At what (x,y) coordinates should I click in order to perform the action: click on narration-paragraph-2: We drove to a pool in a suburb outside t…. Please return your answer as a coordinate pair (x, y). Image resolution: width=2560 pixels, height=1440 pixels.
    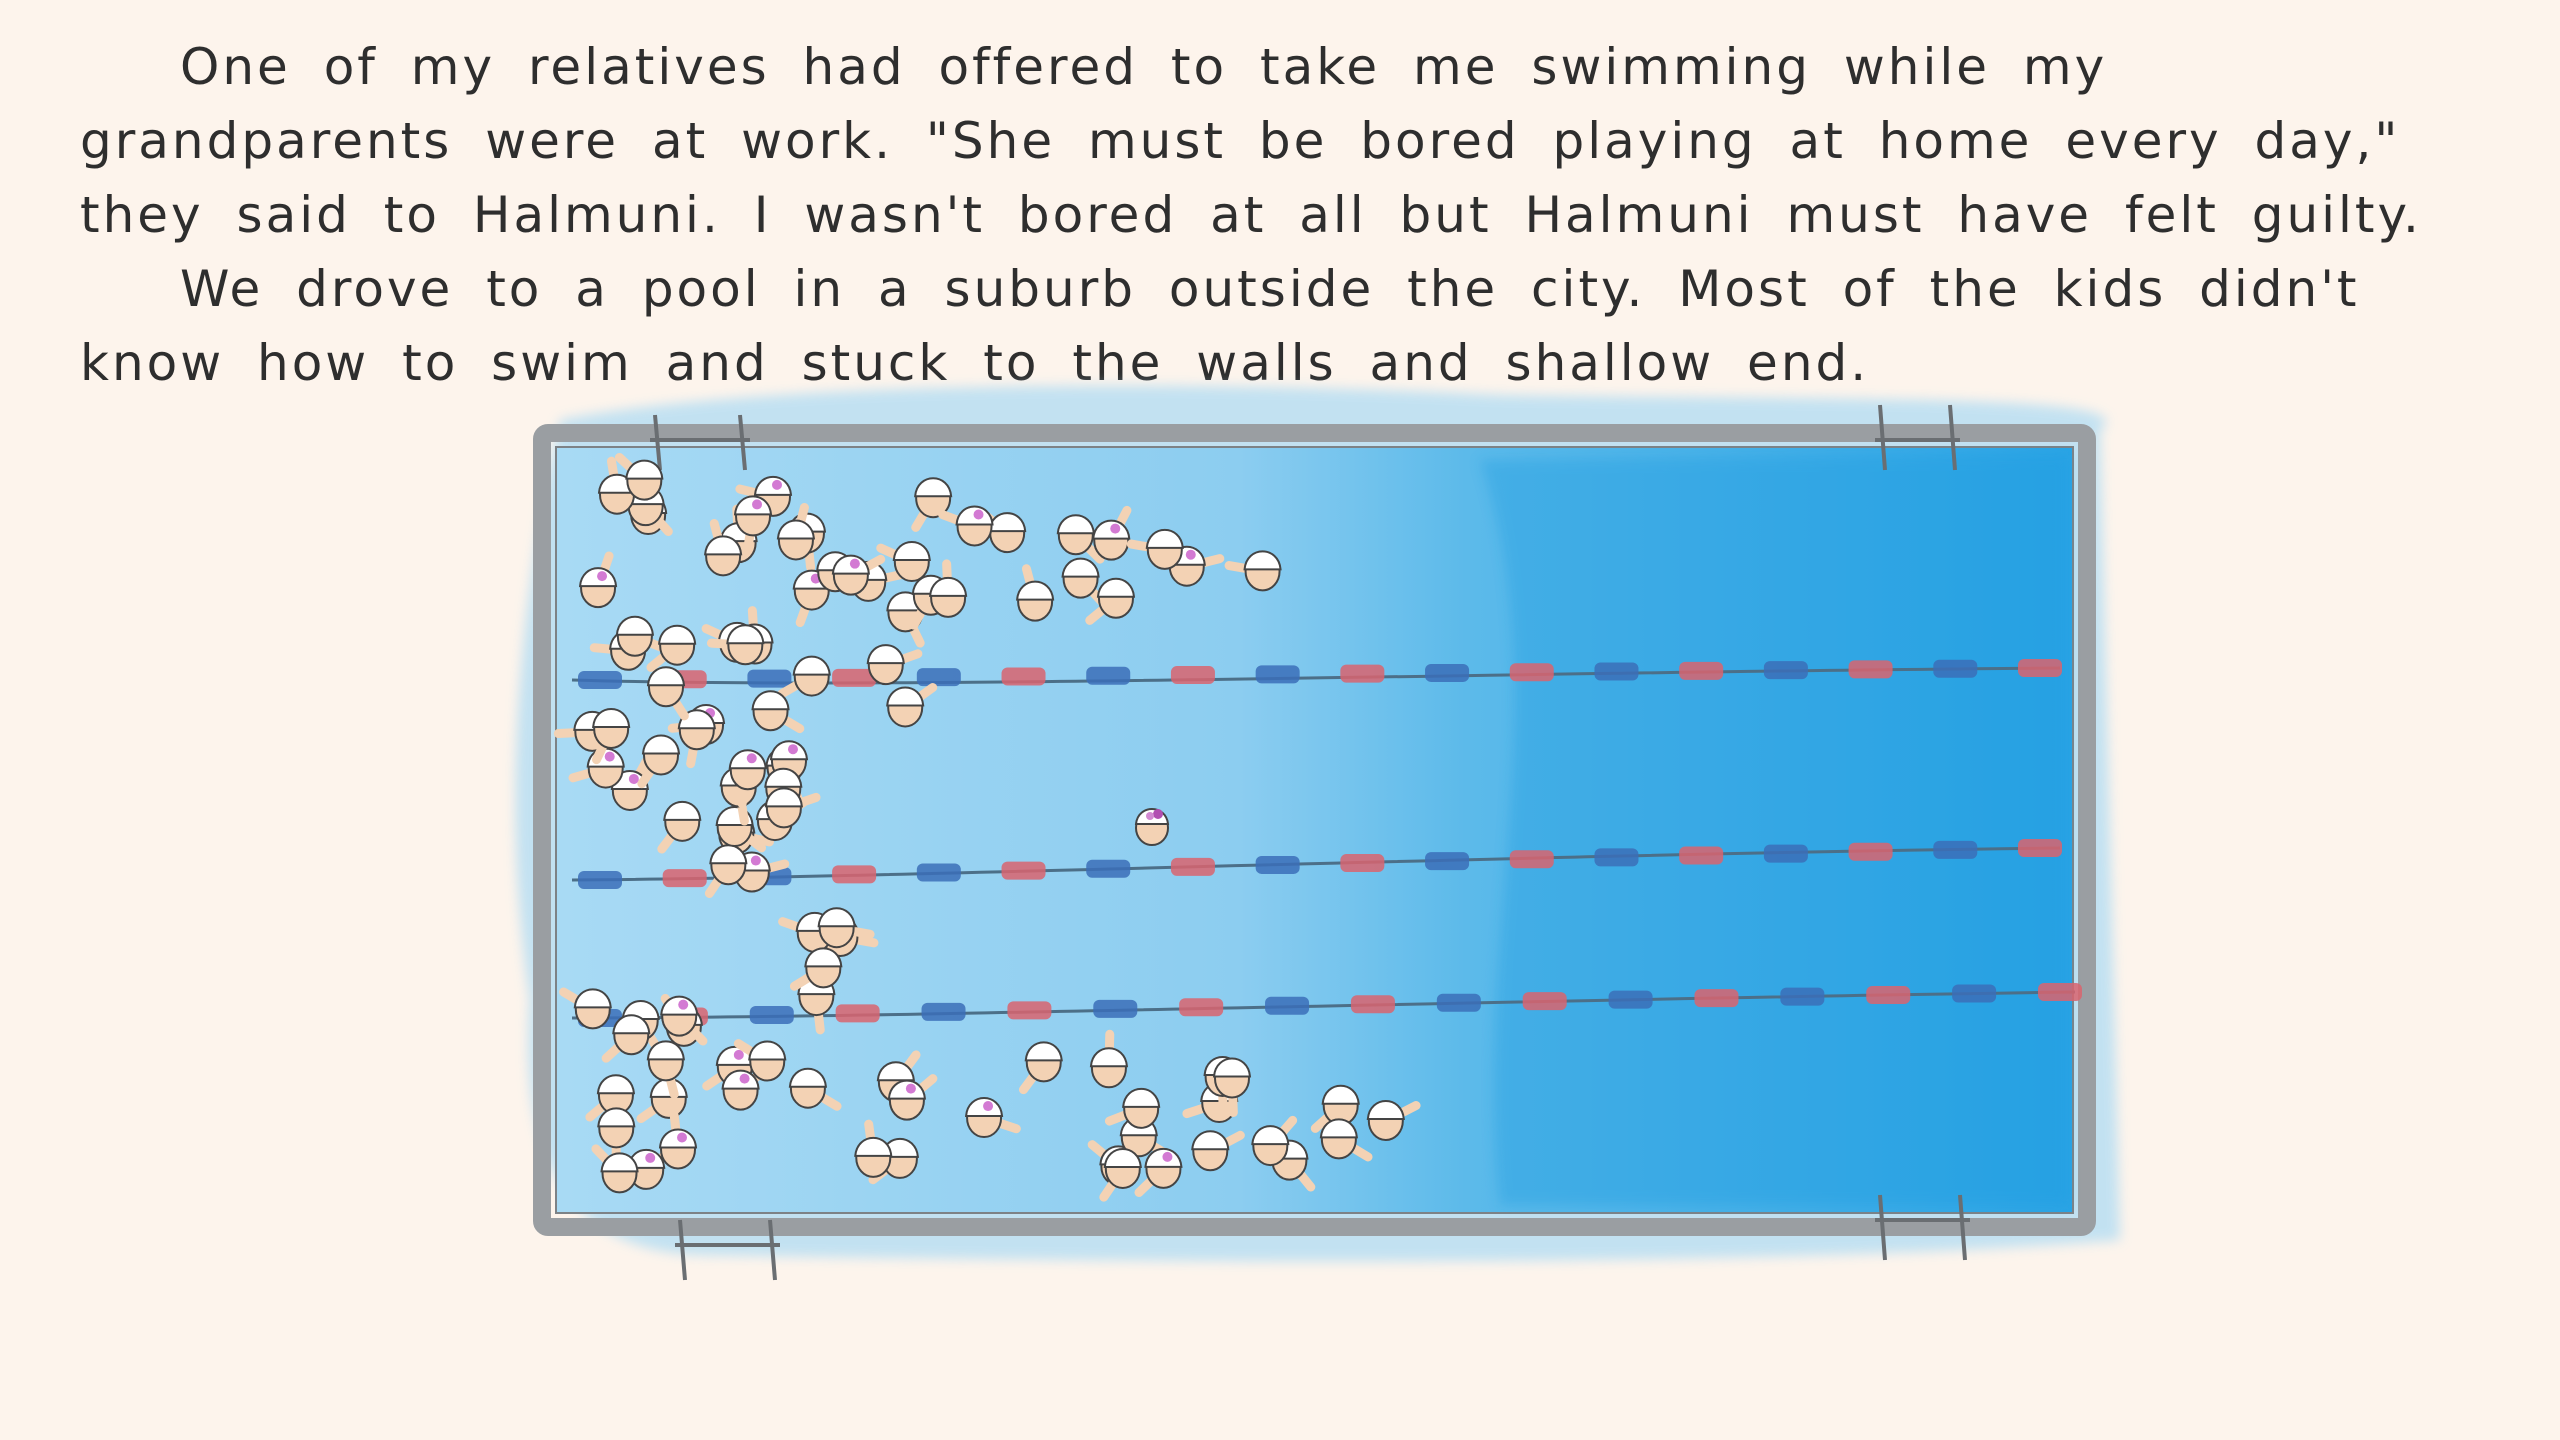
    Looking at the image, I should click on (1220, 326).